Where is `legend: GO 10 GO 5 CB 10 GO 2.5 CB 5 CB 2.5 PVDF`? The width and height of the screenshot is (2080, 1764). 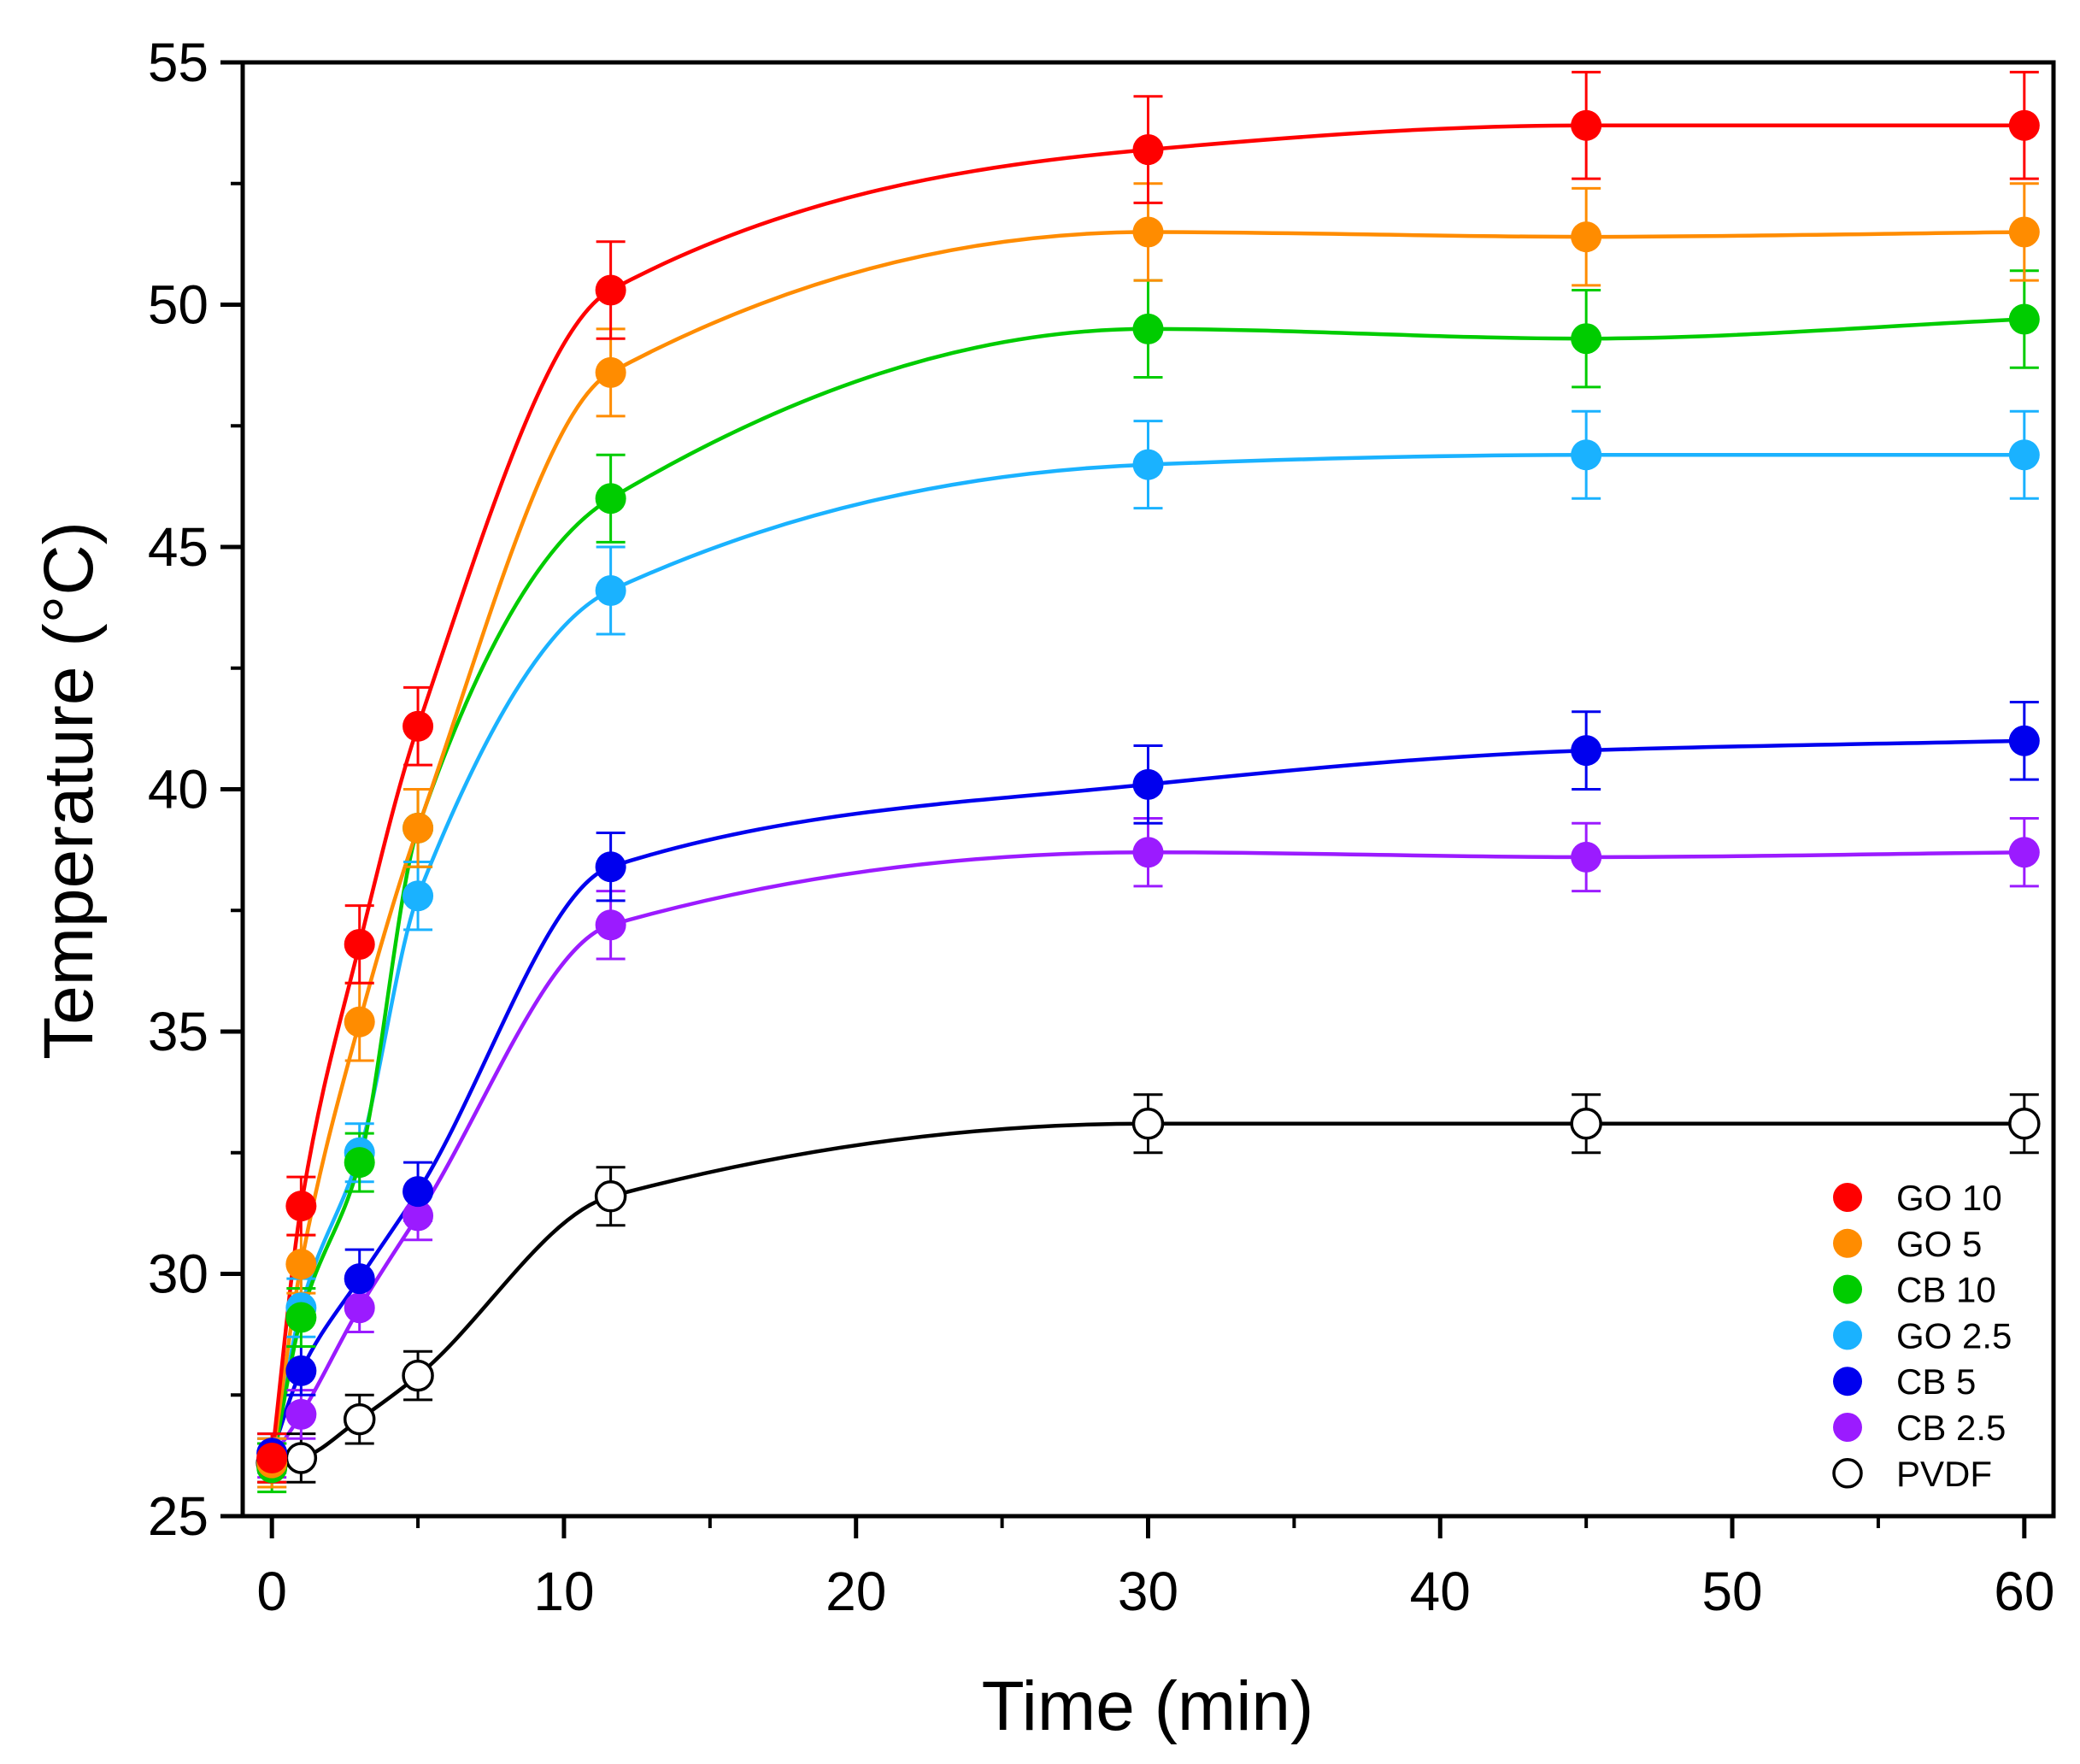 legend: GO 10 GO 5 CB 10 GO 2.5 CB 5 CB 2.5 PVDF is located at coordinates (1922, 1336).